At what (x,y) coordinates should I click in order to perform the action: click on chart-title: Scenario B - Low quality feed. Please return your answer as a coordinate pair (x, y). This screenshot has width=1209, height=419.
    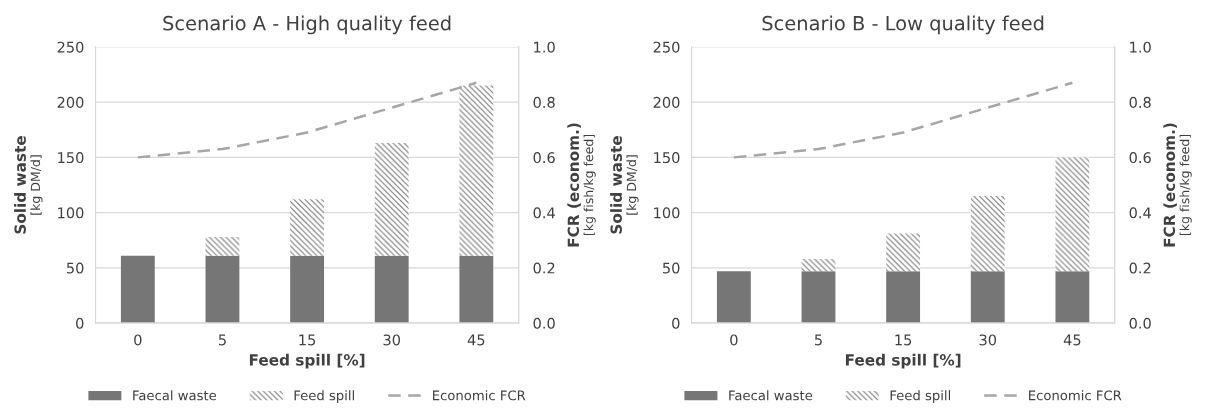
    Looking at the image, I should click on (903, 25).